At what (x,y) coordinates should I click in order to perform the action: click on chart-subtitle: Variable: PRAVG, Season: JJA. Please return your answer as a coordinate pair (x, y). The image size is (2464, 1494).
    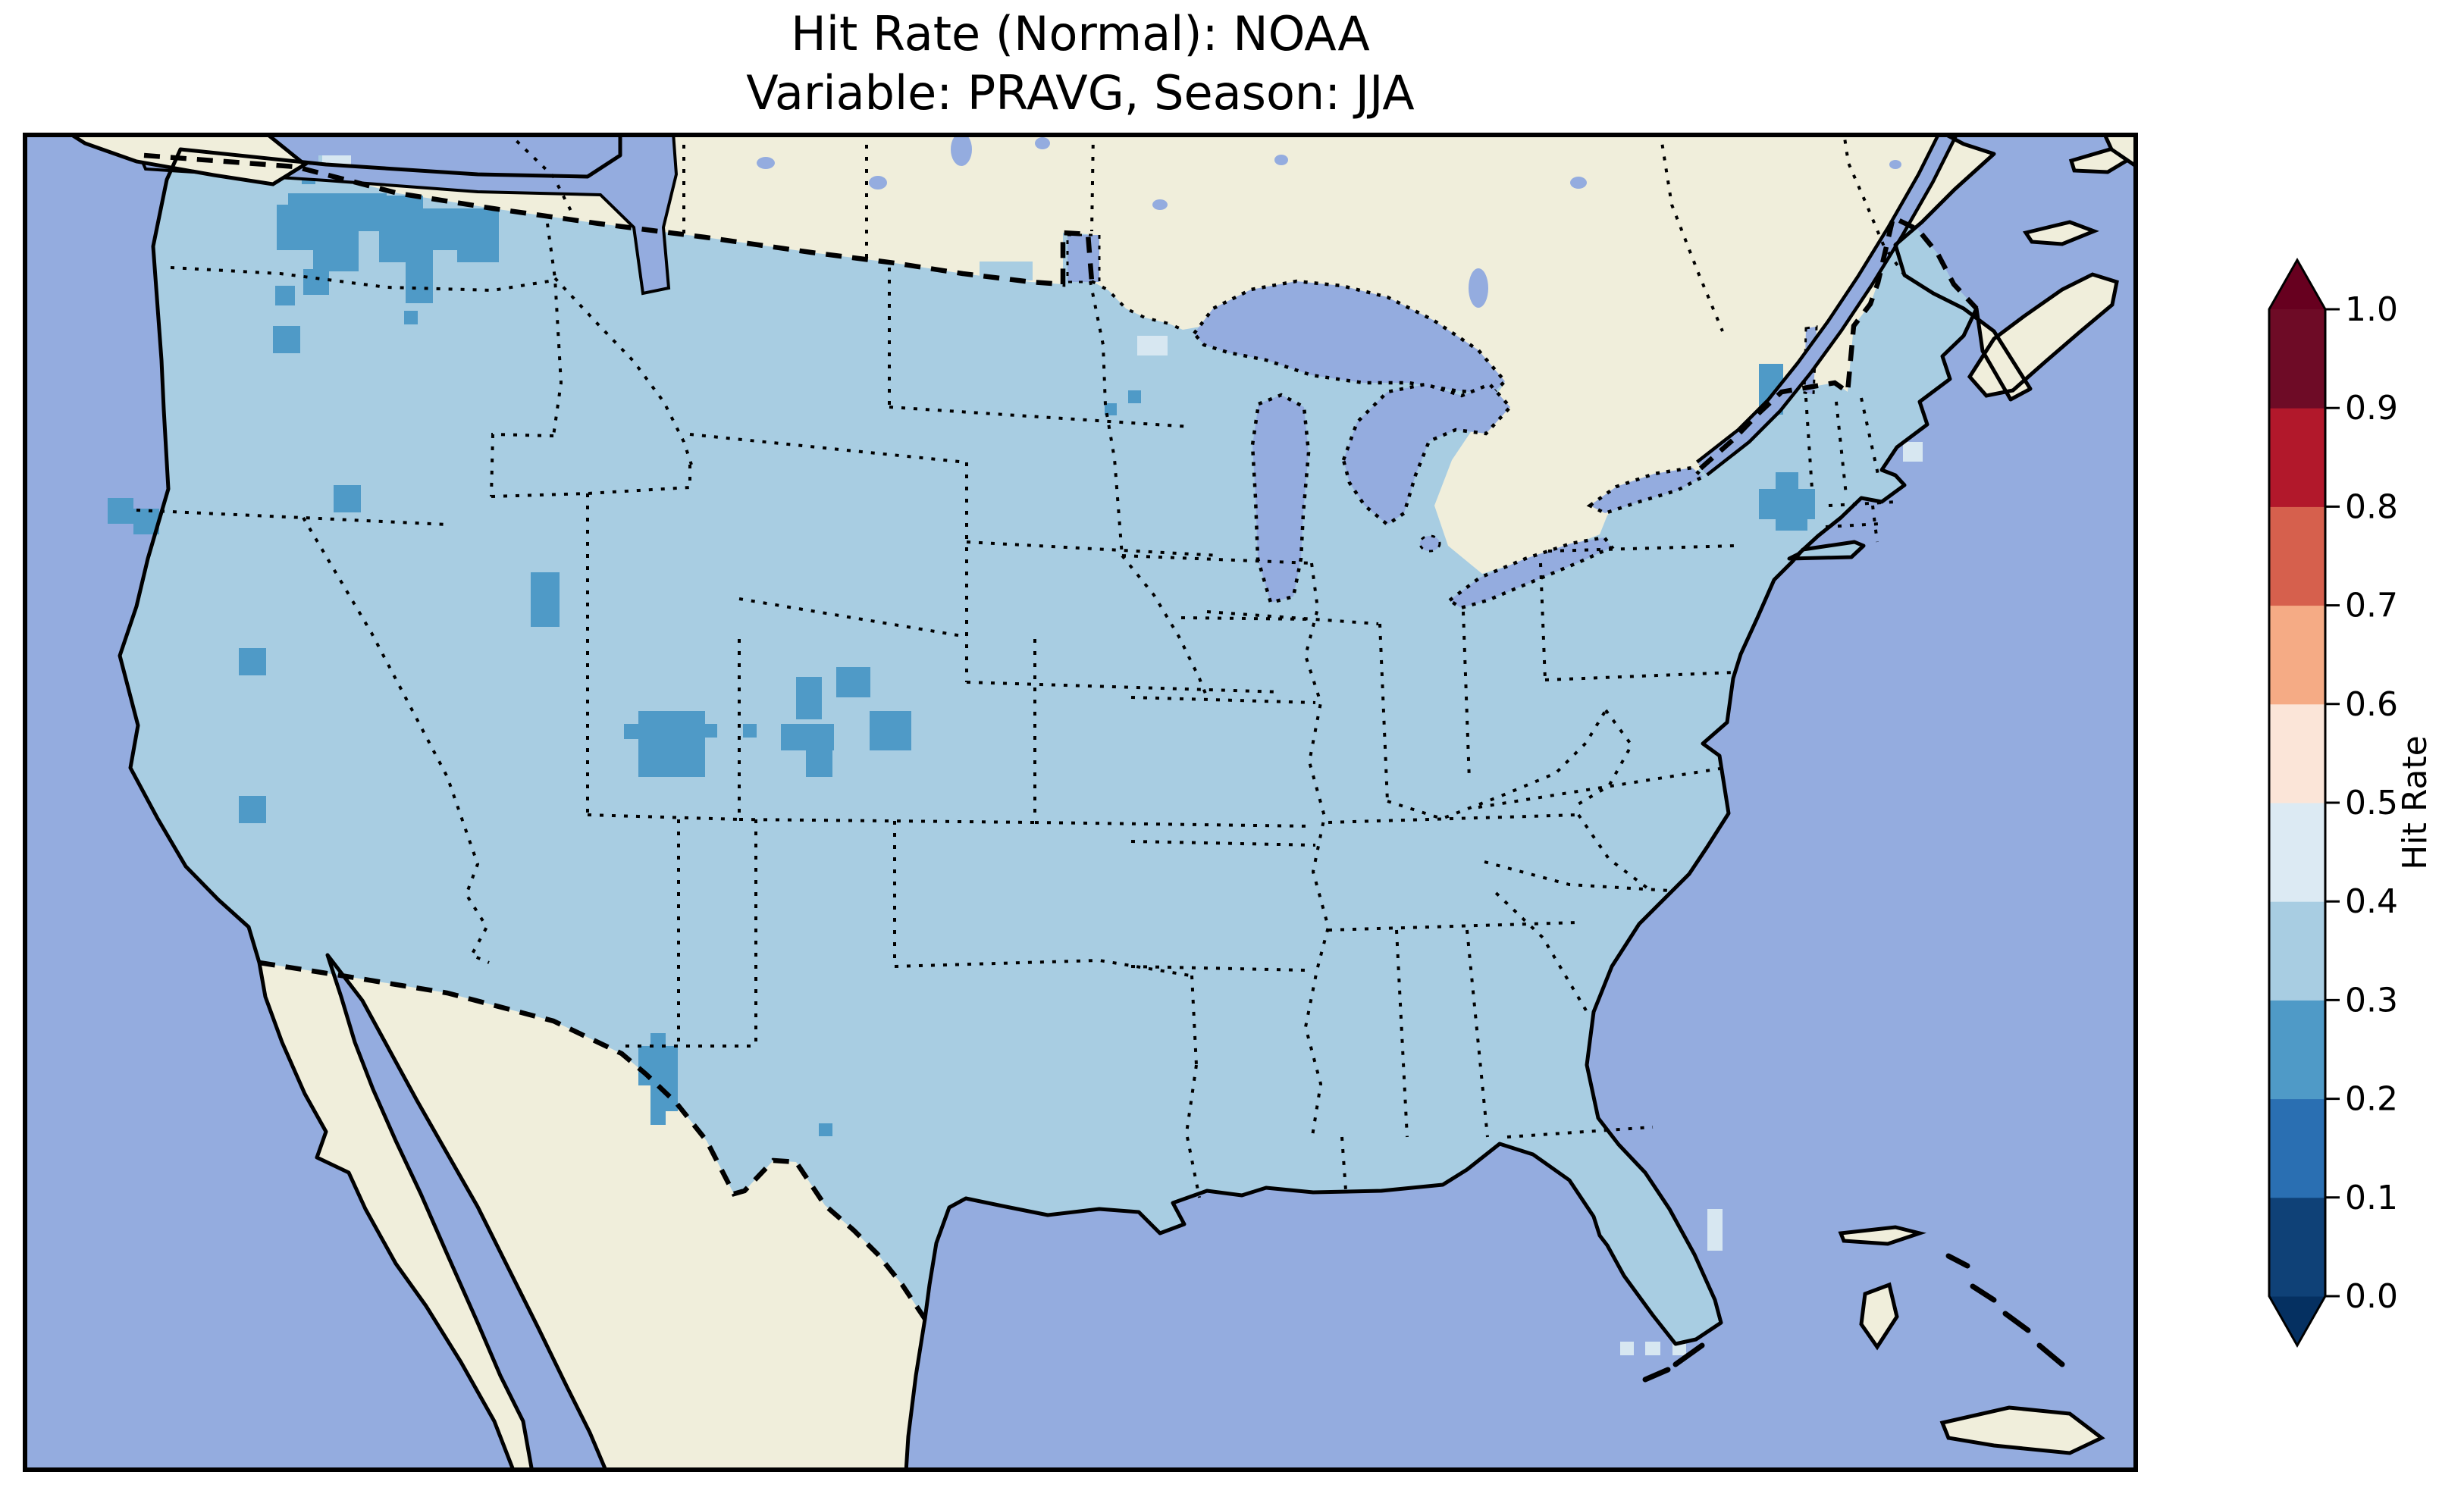
    Looking at the image, I should click on (1081, 93).